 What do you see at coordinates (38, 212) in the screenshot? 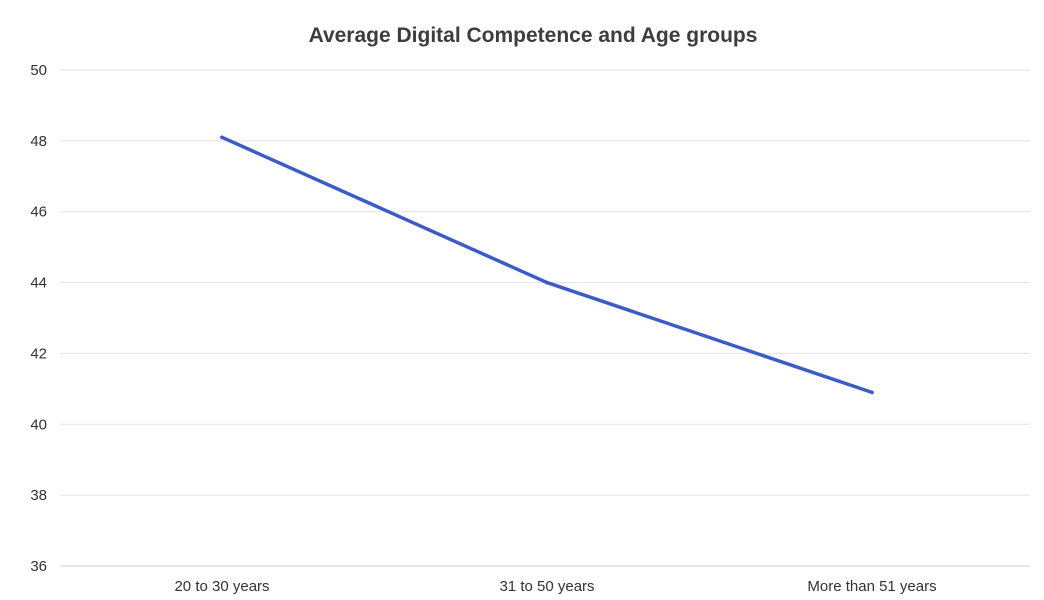
I see `y-tick-label: 46` at bounding box center [38, 212].